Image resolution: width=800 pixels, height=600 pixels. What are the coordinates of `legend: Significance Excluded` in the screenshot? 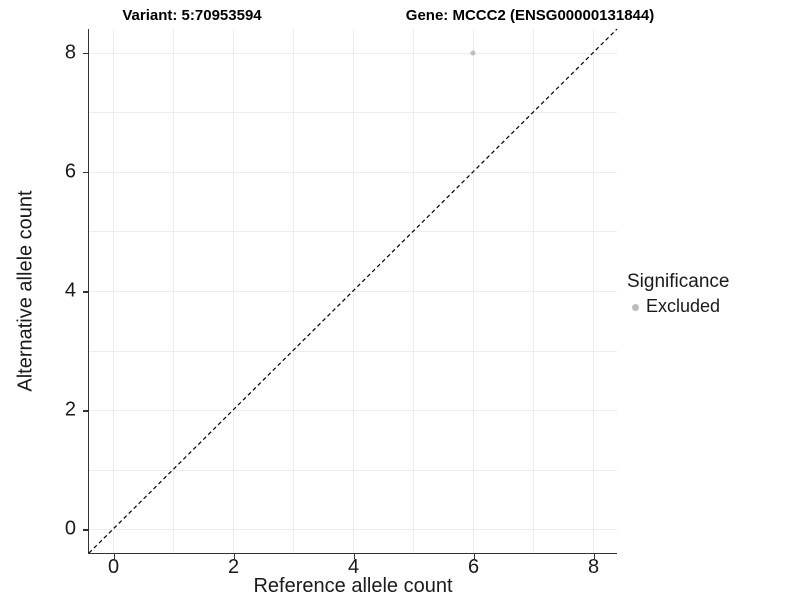 It's located at (678, 294).